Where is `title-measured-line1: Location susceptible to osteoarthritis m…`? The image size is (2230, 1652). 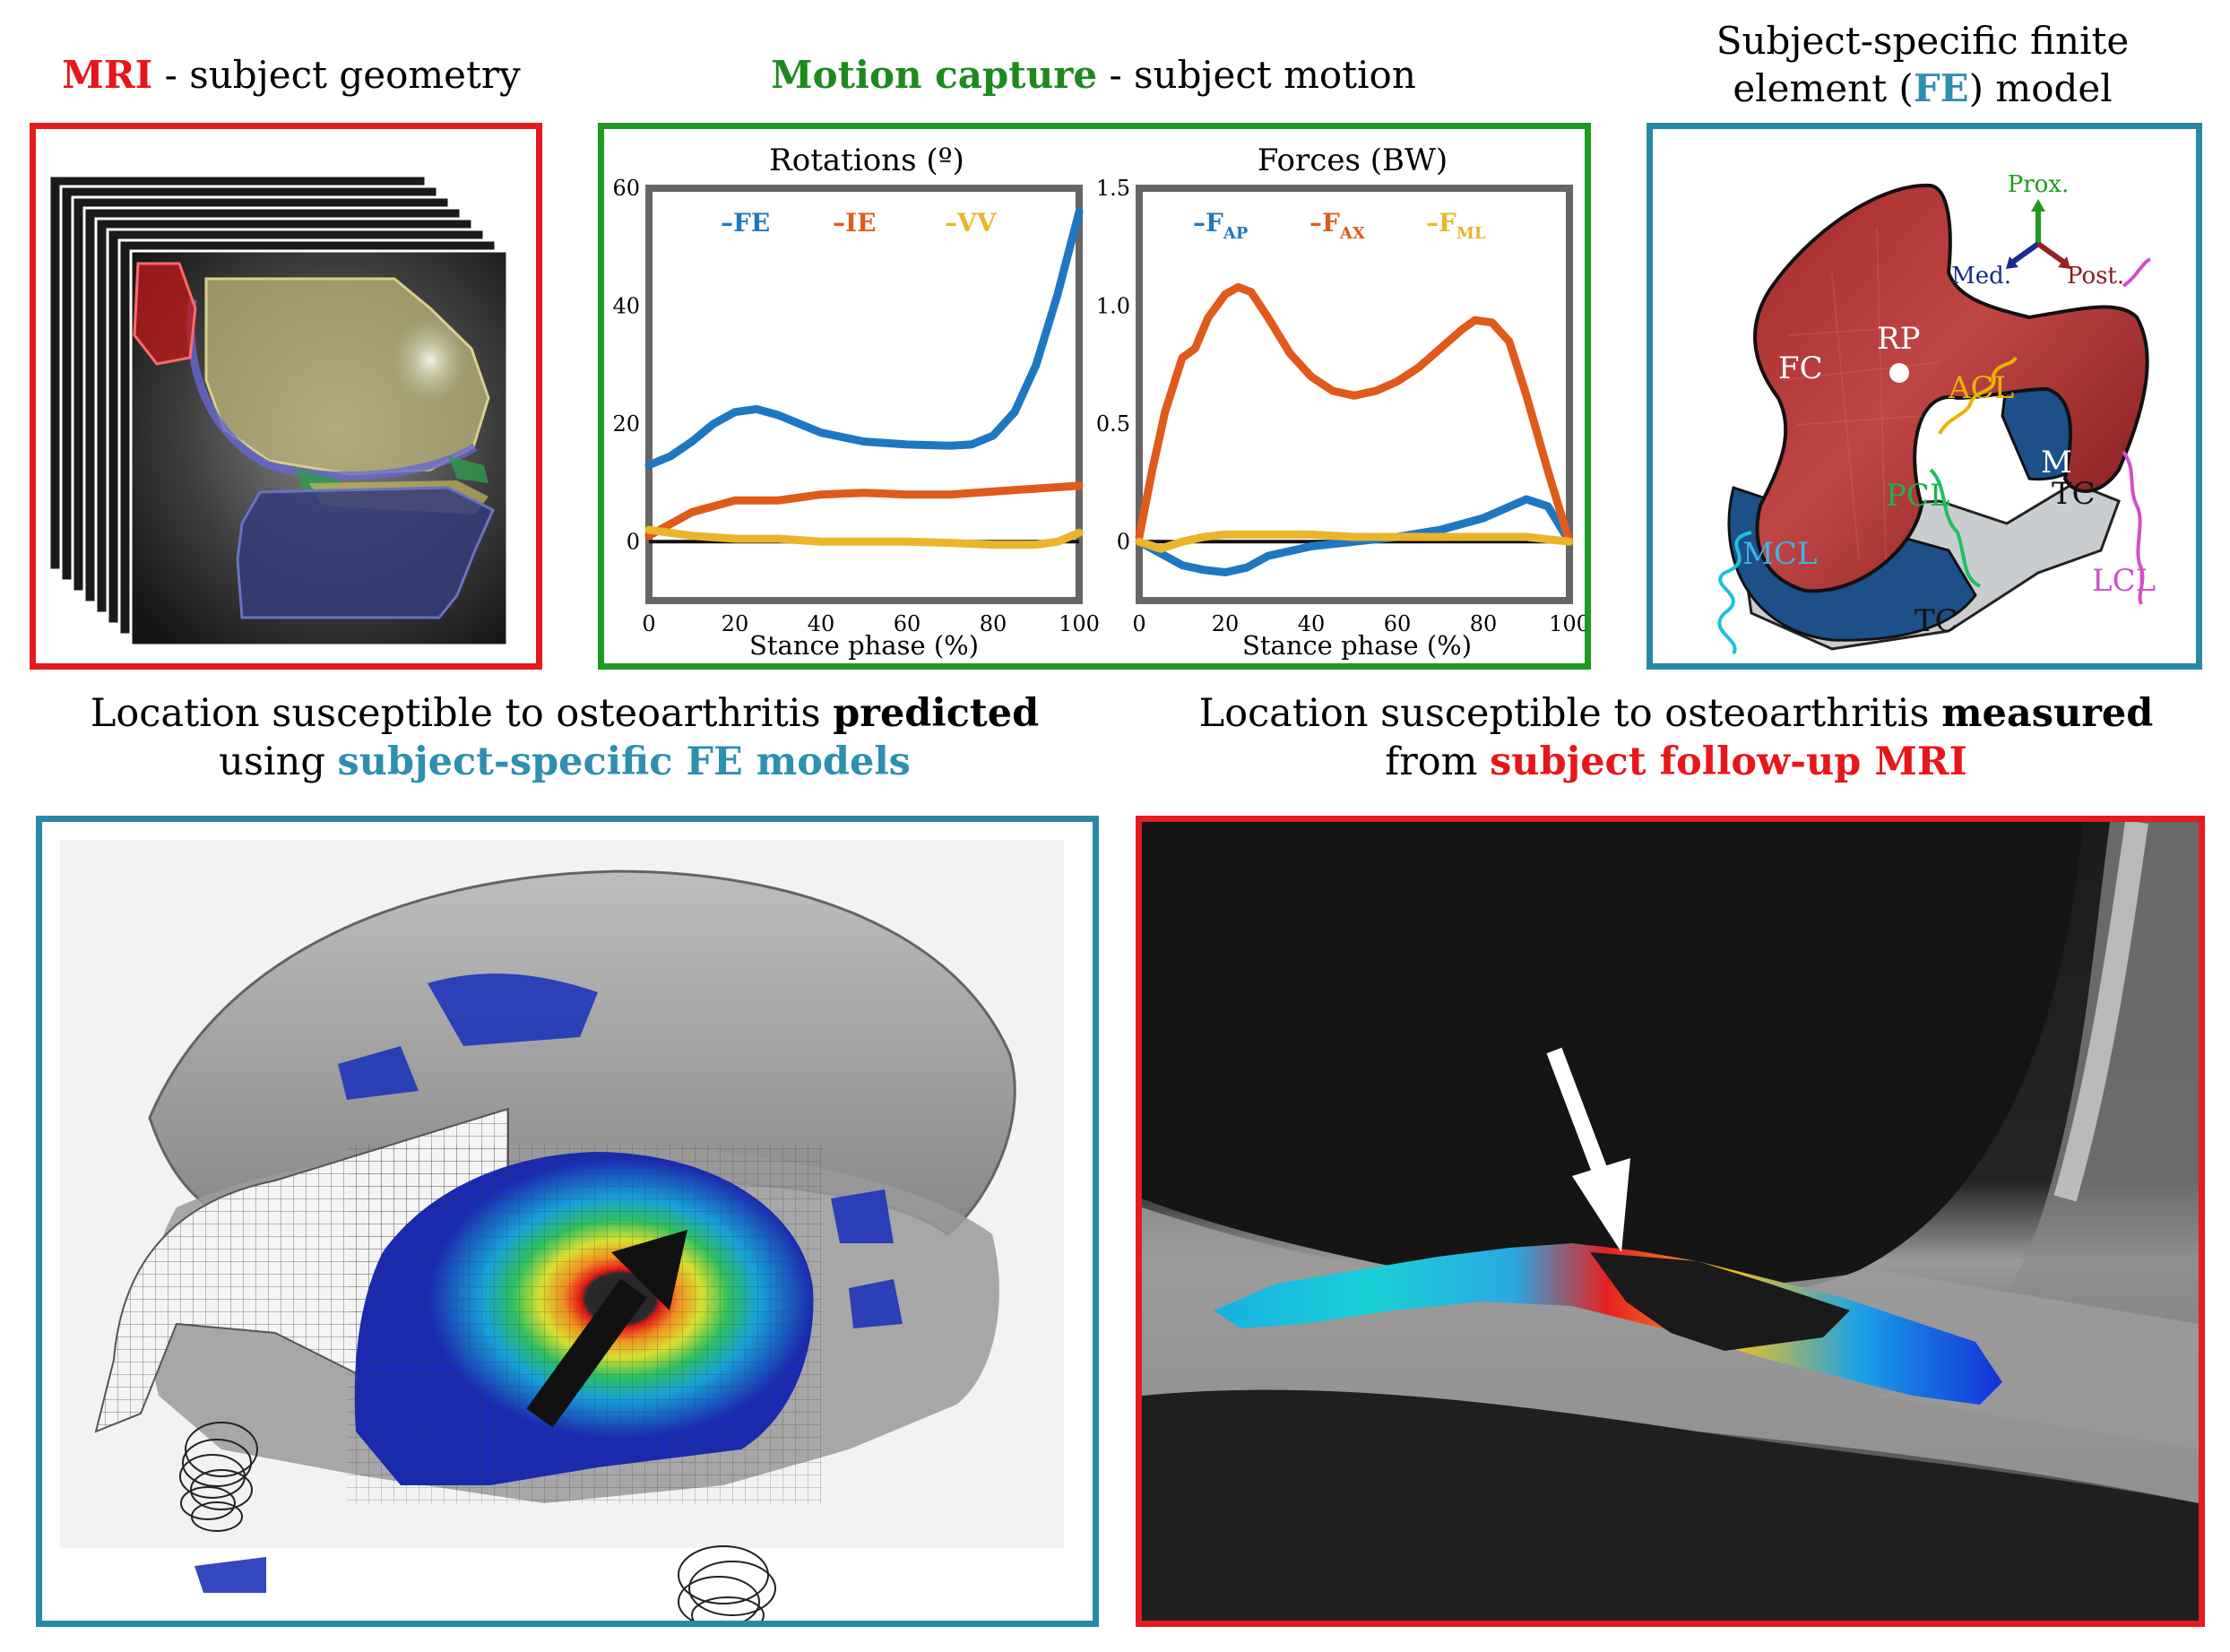 title-measured-line1: Location susceptible to osteoarthritis m… is located at coordinates (1676, 713).